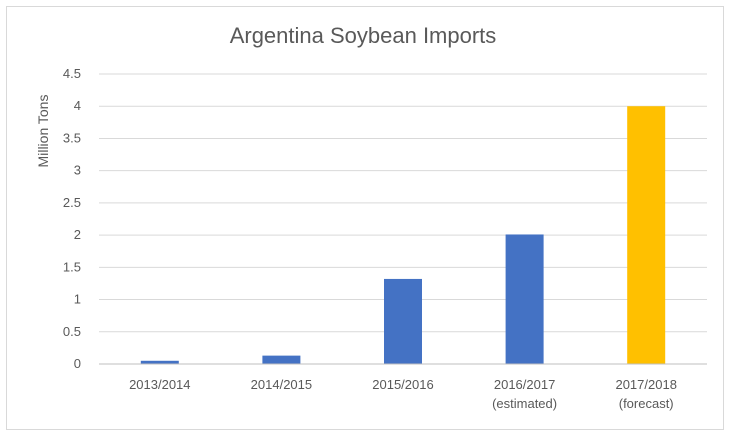  What do you see at coordinates (72, 218) in the screenshot?
I see `y-axis-ticks: 0 0.5 1 1.5 2 2.5 3 3.5 4 4.5` at bounding box center [72, 218].